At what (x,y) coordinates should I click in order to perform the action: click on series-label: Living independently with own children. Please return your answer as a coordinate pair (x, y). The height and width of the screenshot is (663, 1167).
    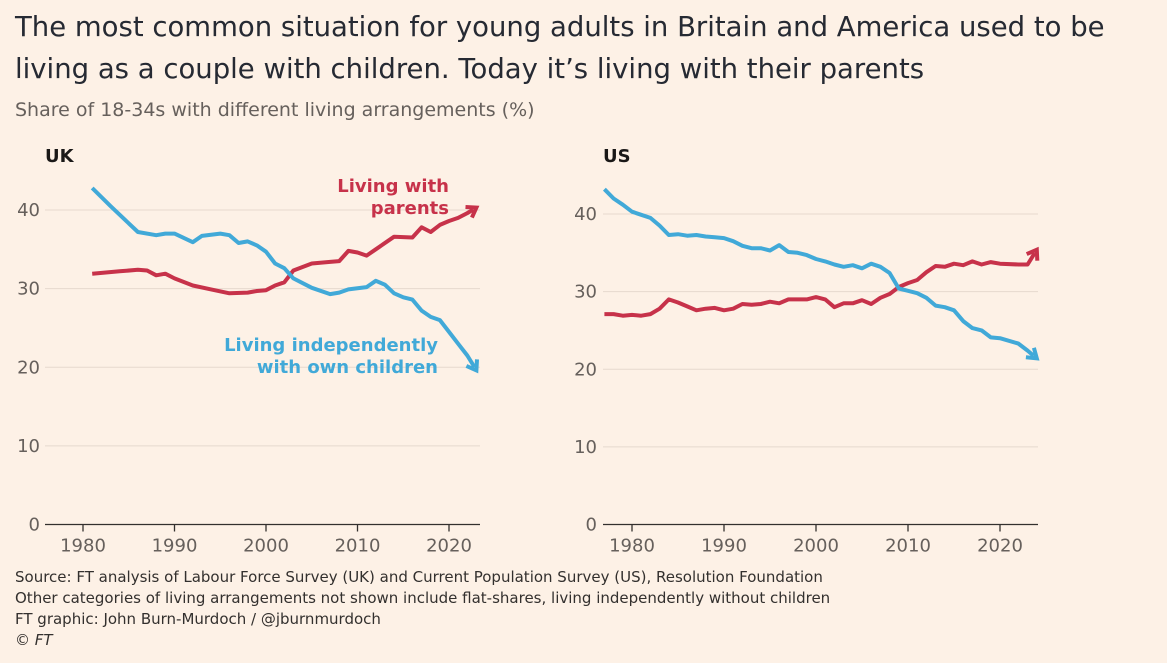
    Looking at the image, I should click on (331, 356).